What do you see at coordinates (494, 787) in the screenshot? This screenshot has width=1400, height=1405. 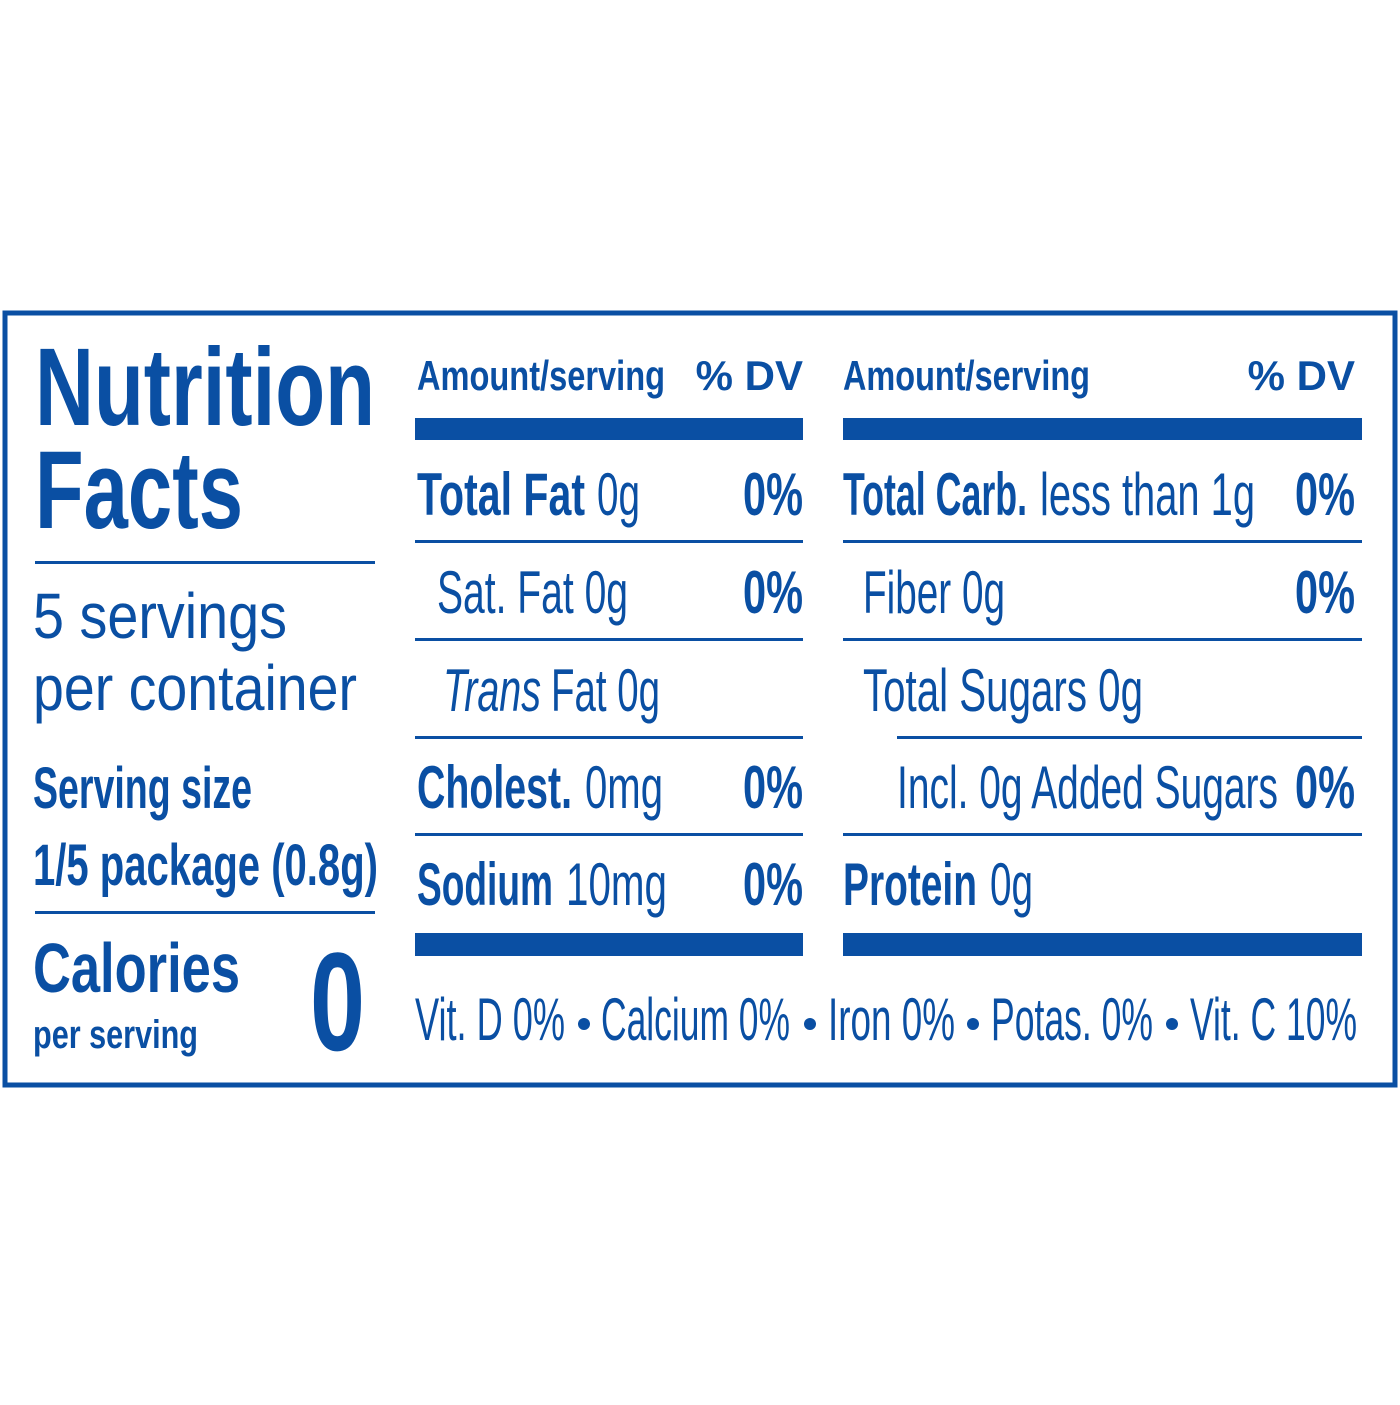 I see `nutrient-name: Cholest.` at bounding box center [494, 787].